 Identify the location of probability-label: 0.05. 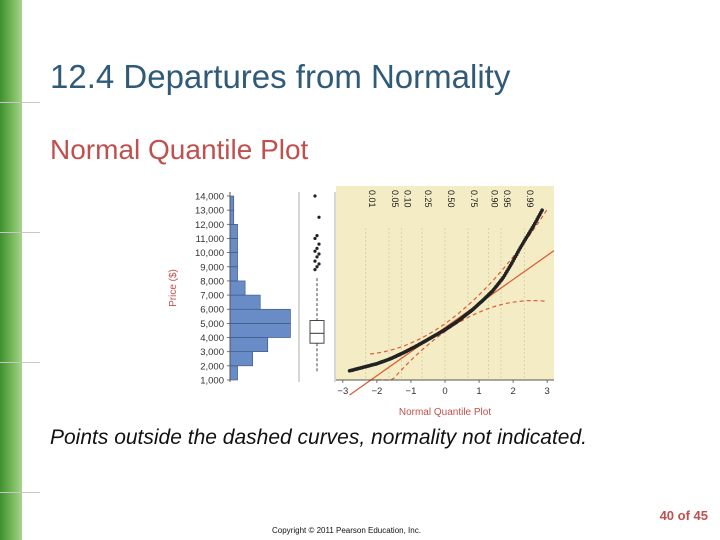
(395, 199).